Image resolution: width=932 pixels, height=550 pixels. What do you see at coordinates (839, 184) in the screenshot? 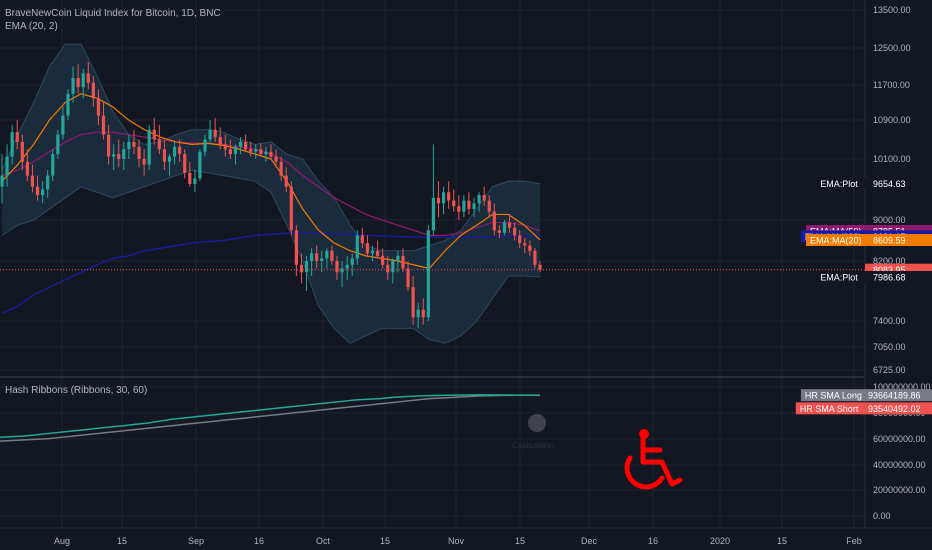
I see `price-tag-label: EMA:Plot` at bounding box center [839, 184].